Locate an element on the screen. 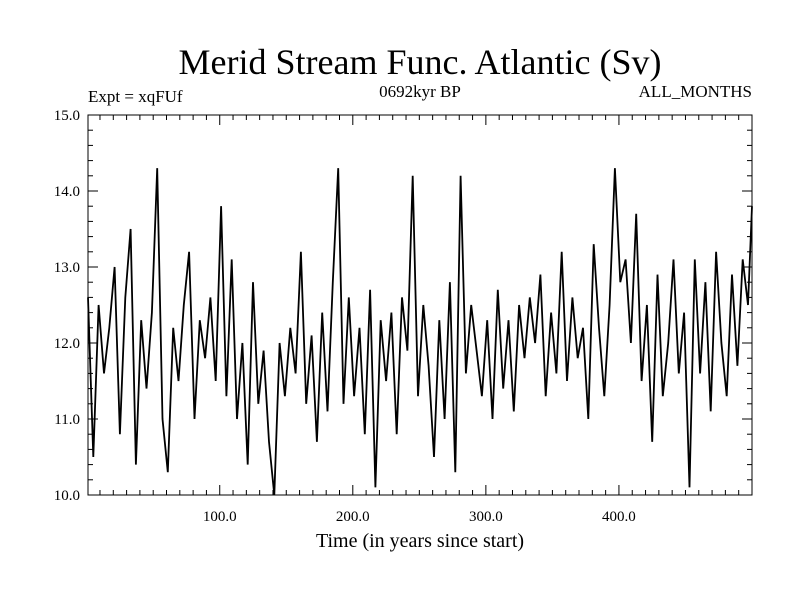 This screenshot has height=600, width=800. y-tick-label: 13.0 is located at coordinates (67, 268).